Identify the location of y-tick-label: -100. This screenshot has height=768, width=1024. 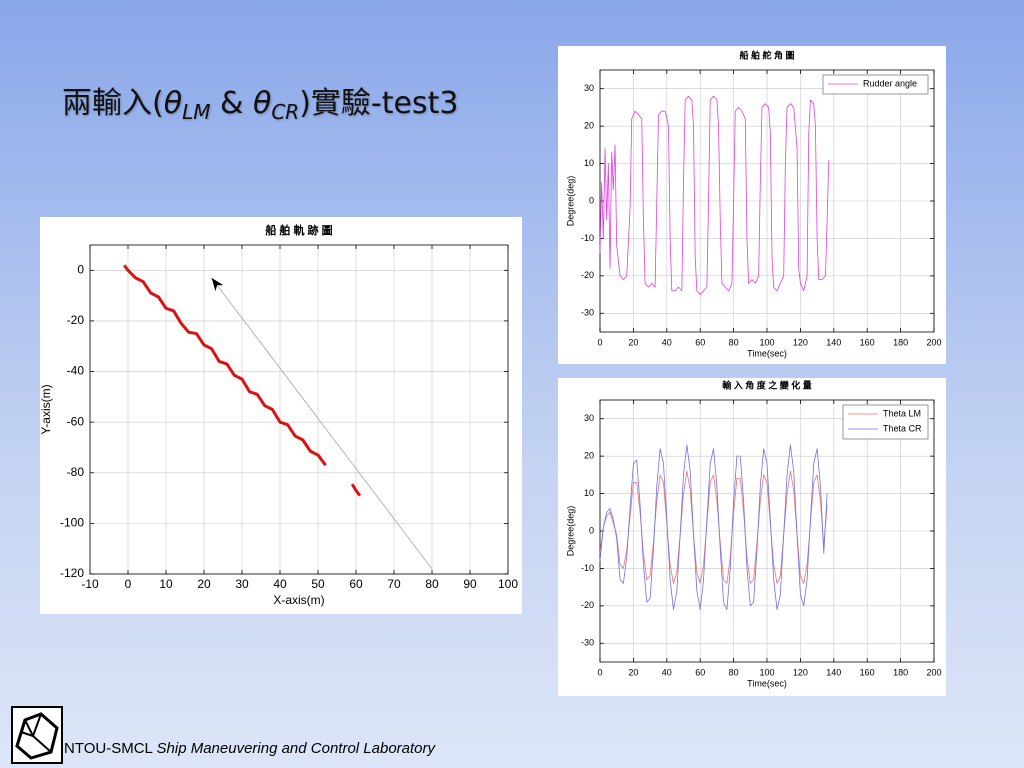
(72, 523).